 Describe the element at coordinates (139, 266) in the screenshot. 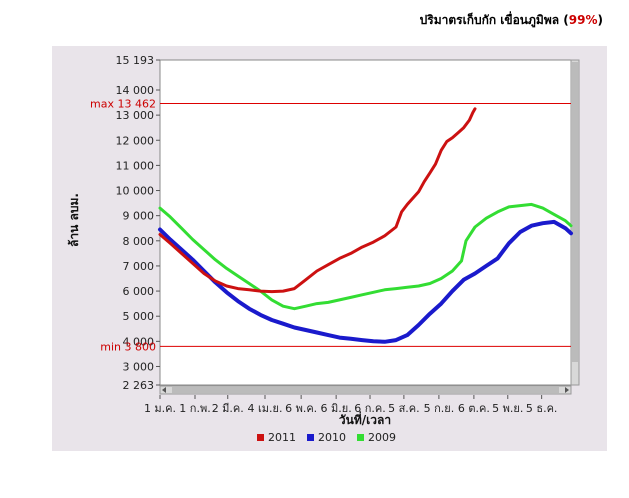

I see `y-tick-label: 7 000` at that location.